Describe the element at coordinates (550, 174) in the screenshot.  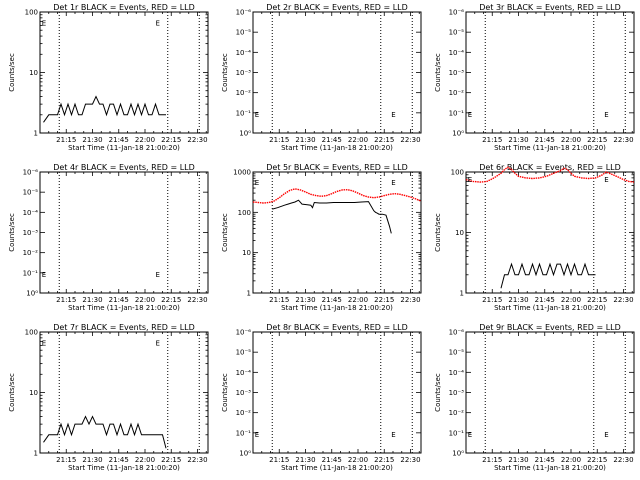
I see `lld-series-line` at that location.